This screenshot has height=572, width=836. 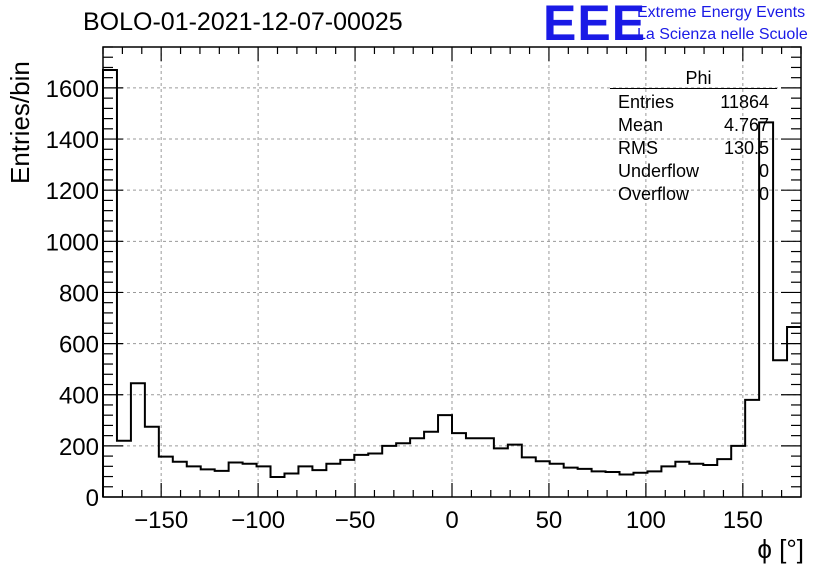 What do you see at coordinates (693, 88) in the screenshot?
I see `stats-divider` at bounding box center [693, 88].